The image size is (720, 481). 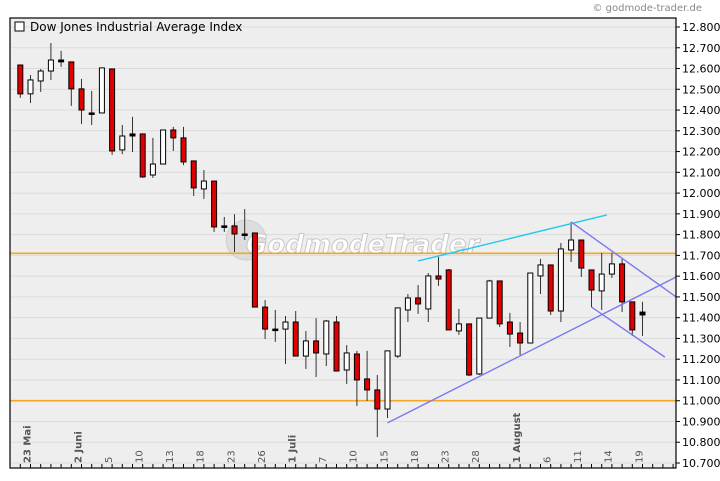 What do you see at coordinates (701, 401) in the screenshot?
I see `y-tick-label: 11.000` at bounding box center [701, 401].